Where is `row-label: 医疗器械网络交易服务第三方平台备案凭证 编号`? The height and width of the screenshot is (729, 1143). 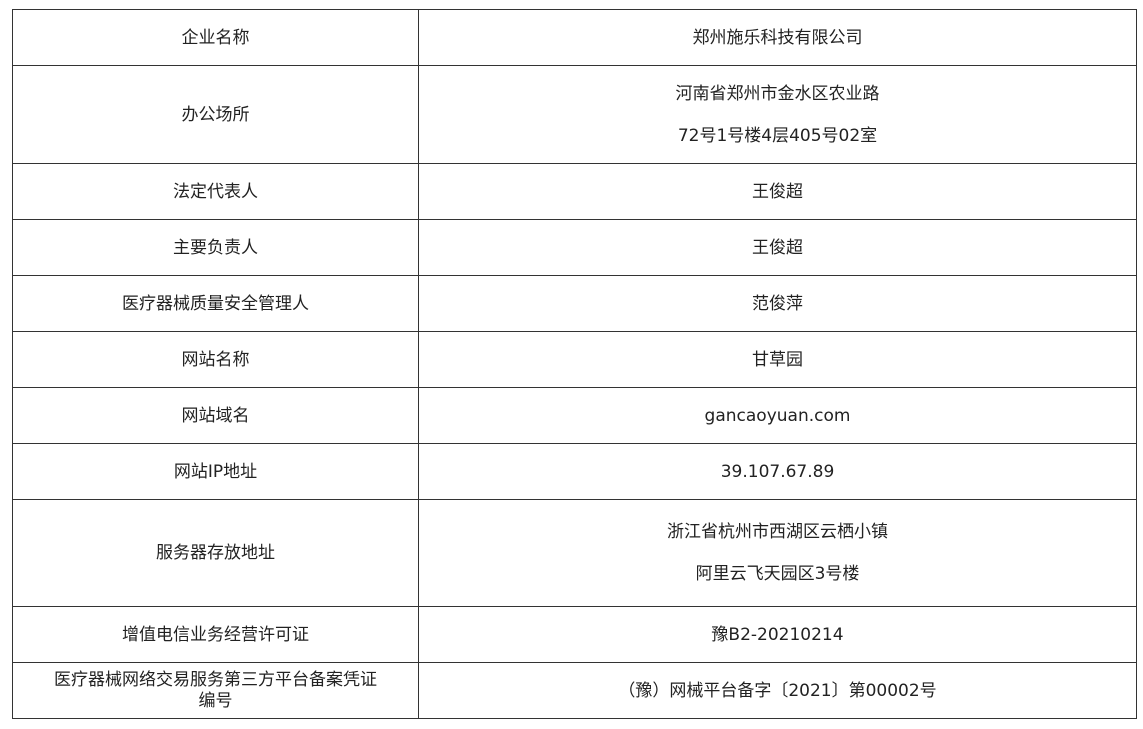
row-label: 医疗器械网络交易服务第三方平台备案凭证 编号 is located at coordinates (215, 690).